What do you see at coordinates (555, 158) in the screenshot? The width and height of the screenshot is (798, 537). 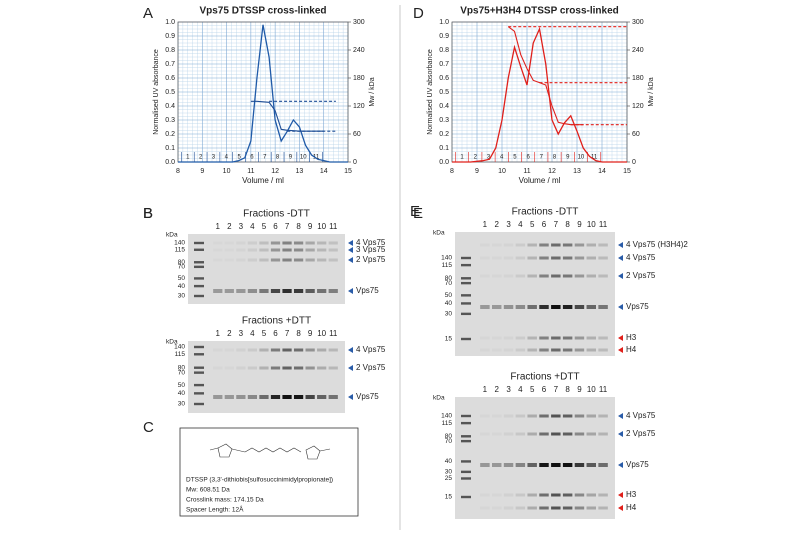 I see `fraction-label: 8` at bounding box center [555, 158].